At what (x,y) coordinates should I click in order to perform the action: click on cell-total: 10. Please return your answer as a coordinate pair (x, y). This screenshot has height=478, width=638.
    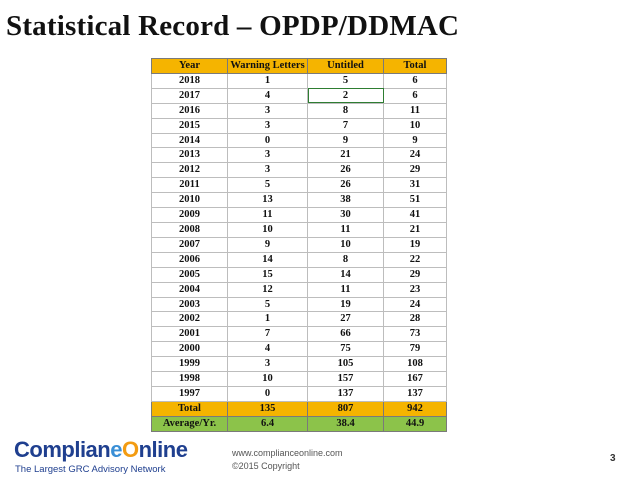
    Looking at the image, I should click on (415, 125).